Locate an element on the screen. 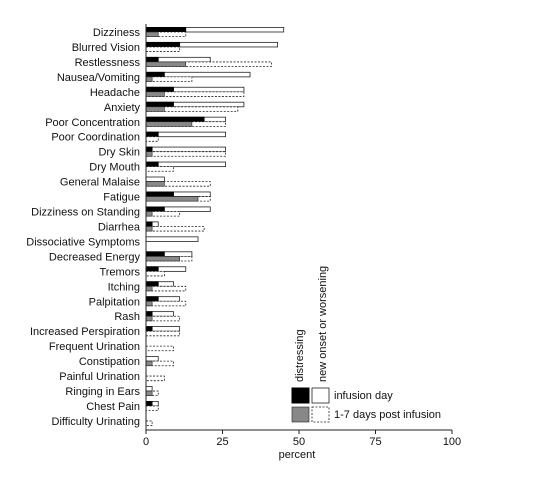 Image resolution: width=553 pixels, height=477 pixels. bar-distressing-post-dry-skin is located at coordinates (149, 154).